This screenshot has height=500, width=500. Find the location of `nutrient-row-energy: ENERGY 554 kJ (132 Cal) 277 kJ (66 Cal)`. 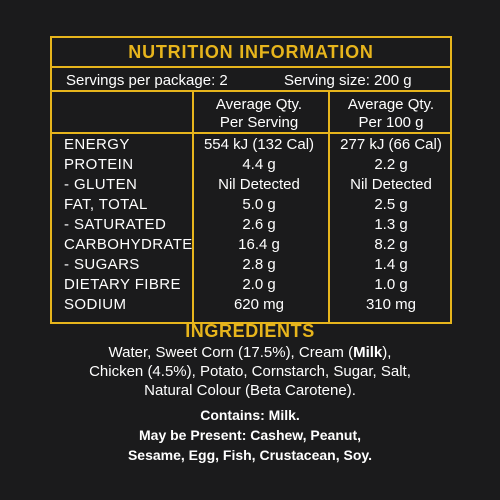

nutrient-row-energy: ENERGY 554 kJ (132 Cal) 277 kJ (66 Cal) is located at coordinates (251, 146).